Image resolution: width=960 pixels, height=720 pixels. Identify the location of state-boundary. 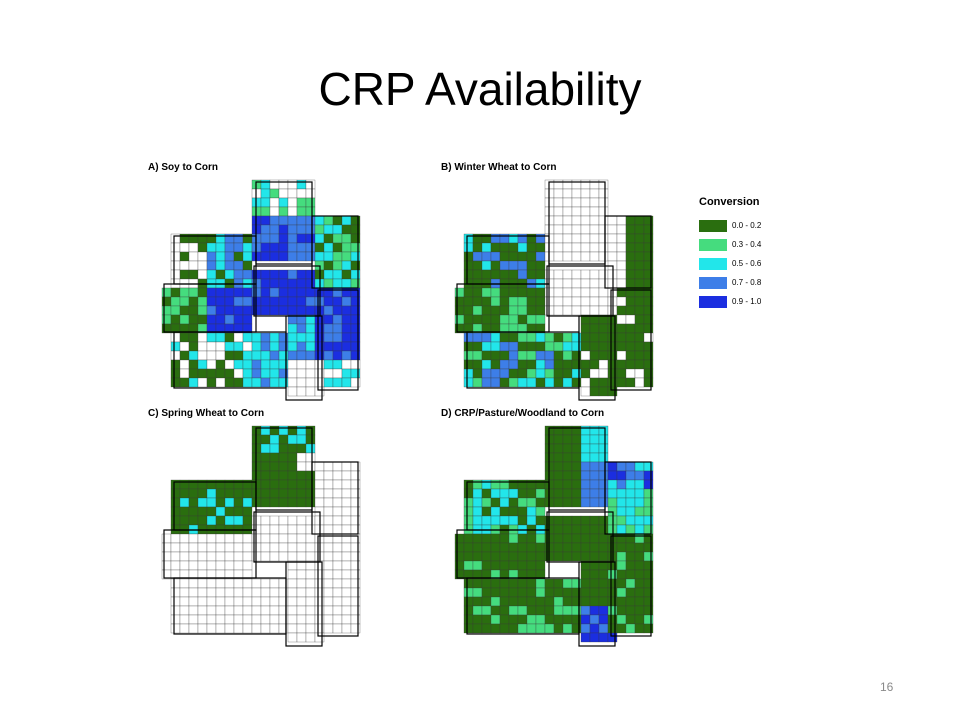
(597, 604).